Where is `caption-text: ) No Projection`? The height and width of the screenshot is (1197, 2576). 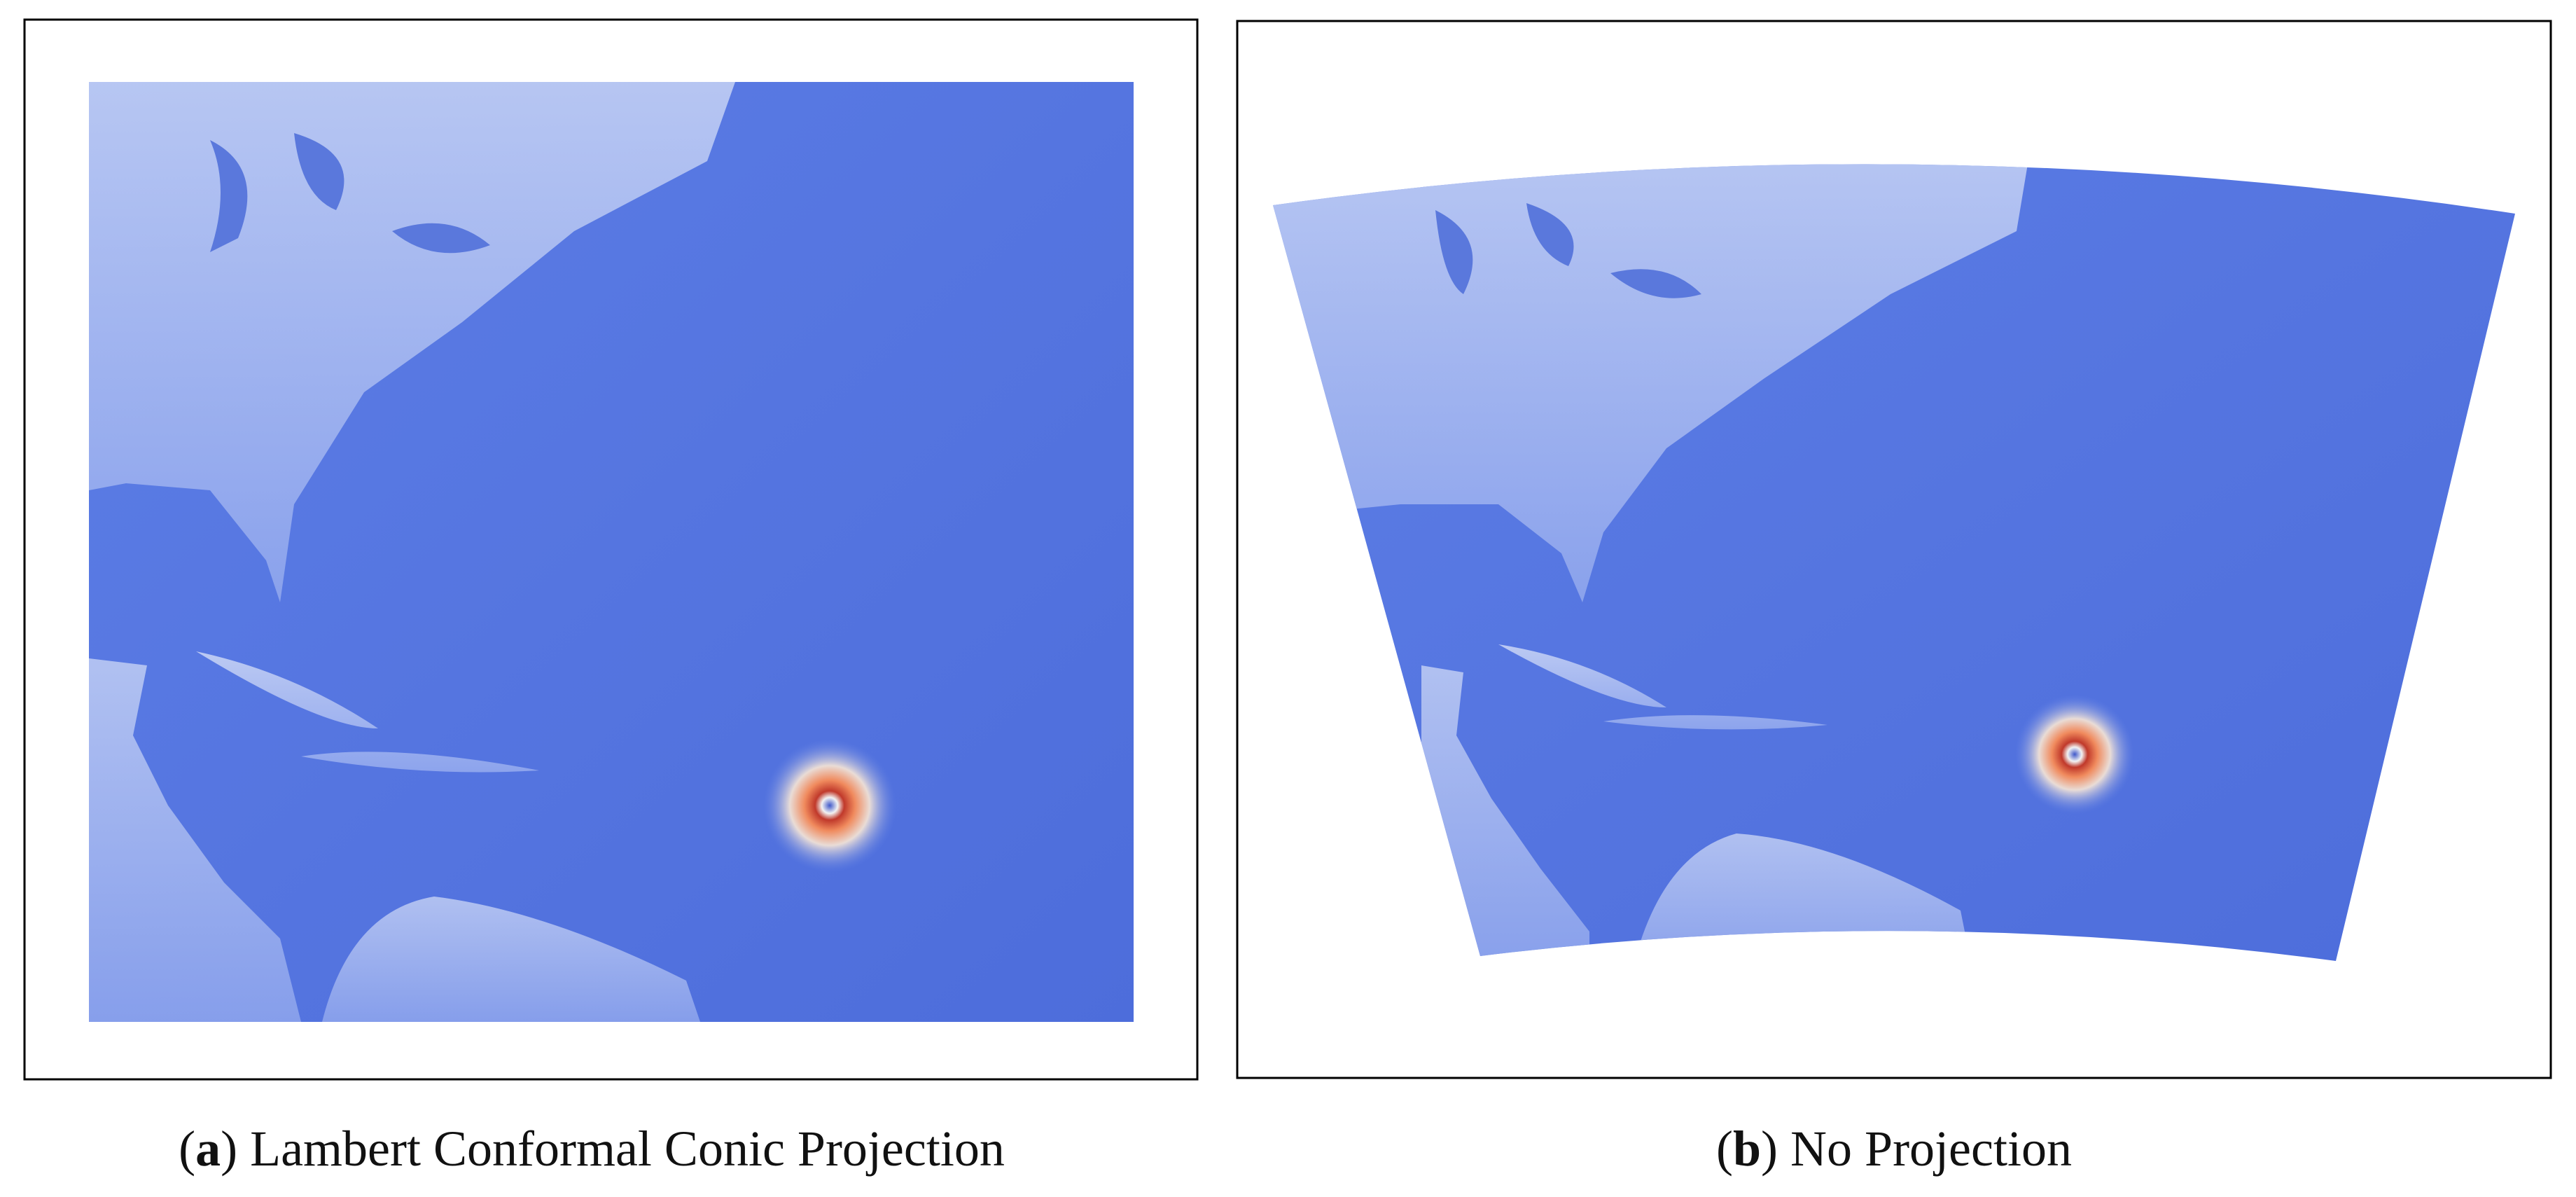 caption-text: ) No Projection is located at coordinates (1916, 1149).